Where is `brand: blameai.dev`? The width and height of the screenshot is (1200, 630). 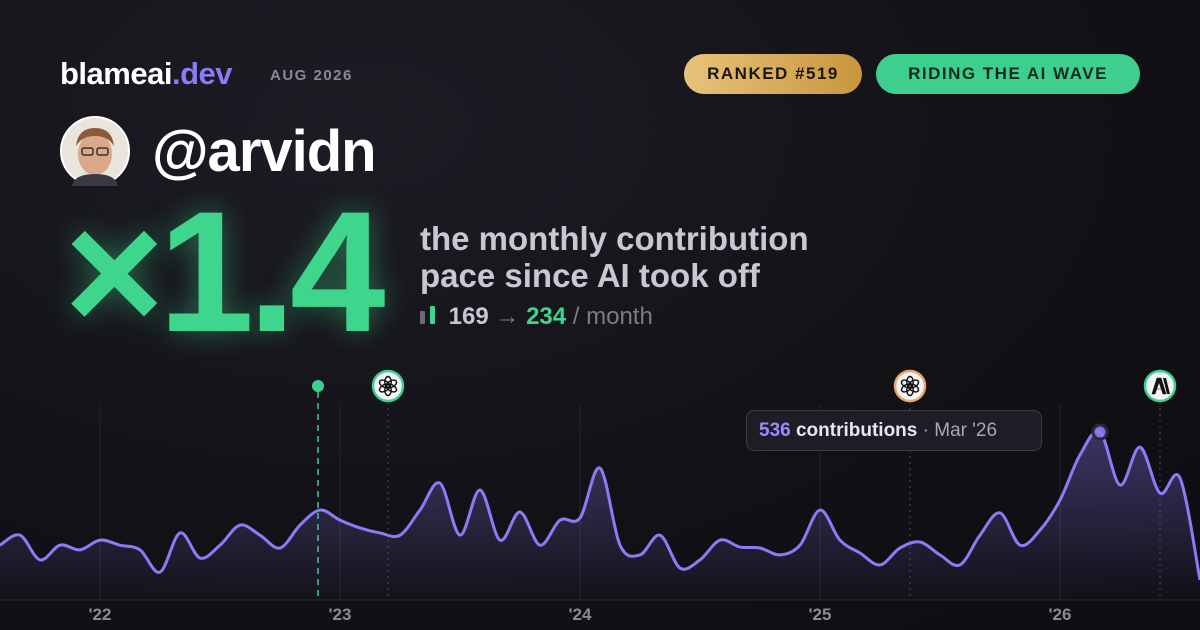 brand: blameai.dev is located at coordinates (146, 74).